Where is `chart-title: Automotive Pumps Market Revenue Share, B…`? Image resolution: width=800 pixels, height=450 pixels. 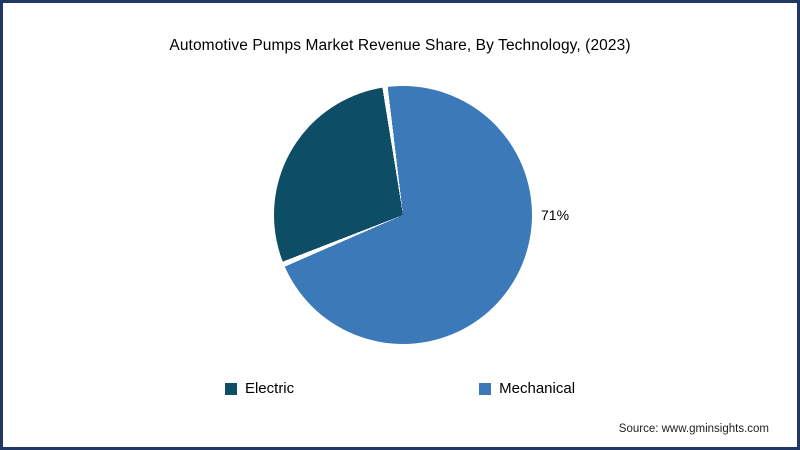 chart-title: Automotive Pumps Market Revenue Share, B… is located at coordinates (400, 45).